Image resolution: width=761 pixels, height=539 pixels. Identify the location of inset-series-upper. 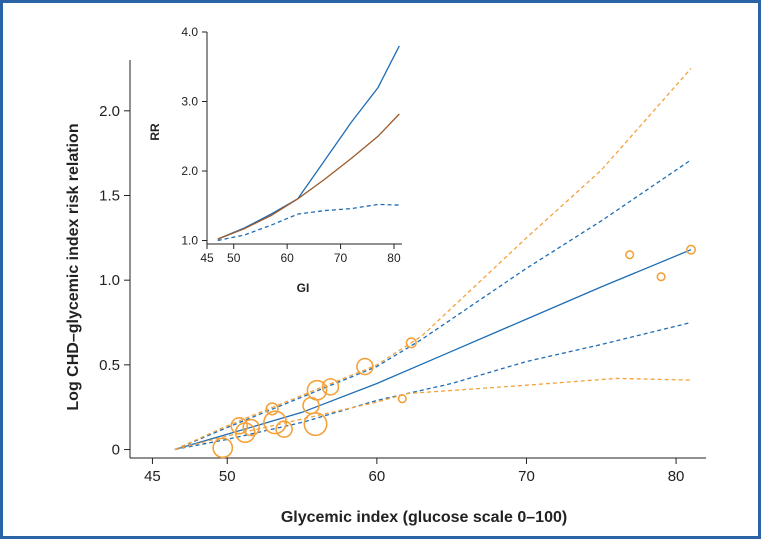
(308, 142).